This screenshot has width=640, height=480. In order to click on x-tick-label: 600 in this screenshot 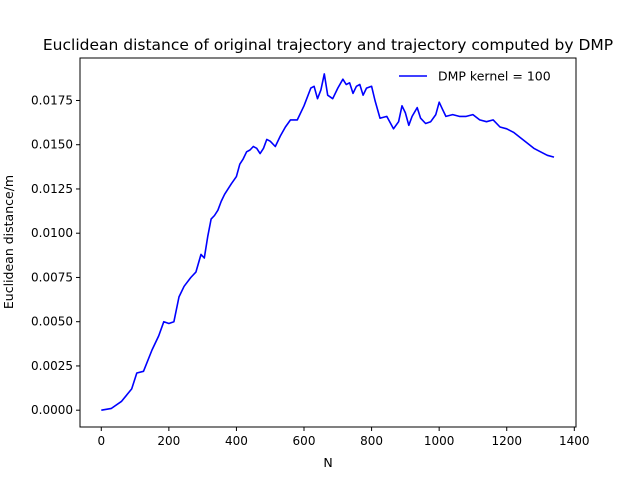, I will do `click(304, 441)`.